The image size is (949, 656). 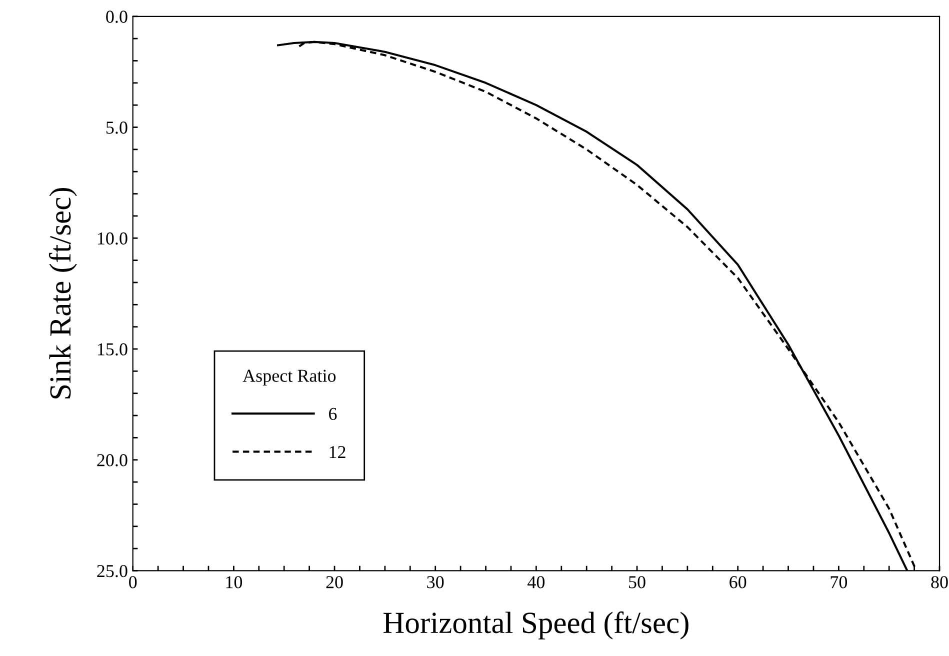 What do you see at coordinates (738, 582) in the screenshot?
I see `x-tick-label: 60` at bounding box center [738, 582].